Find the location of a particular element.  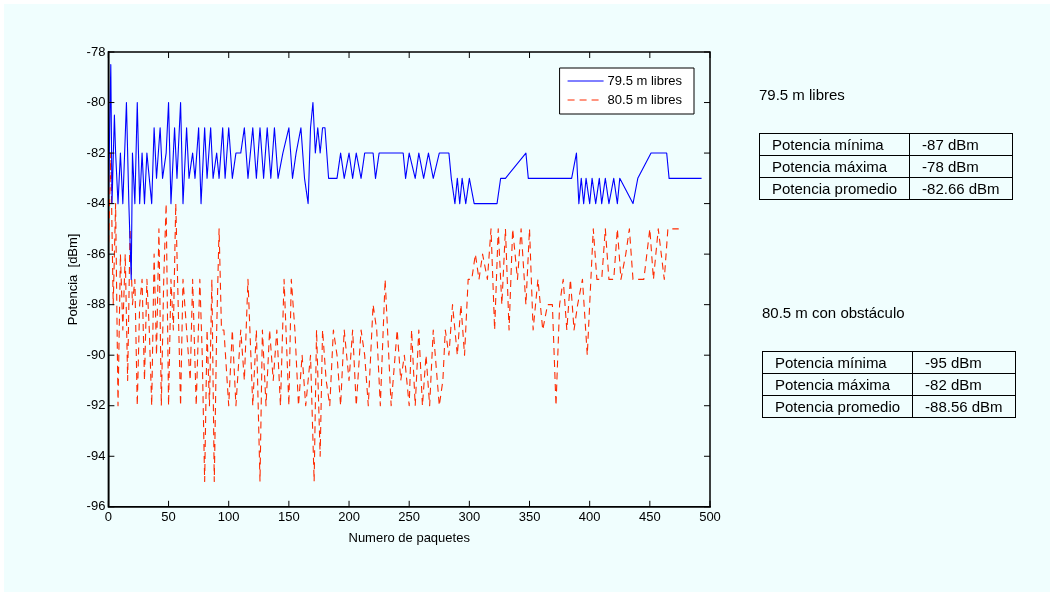

legend-label: 80.5 m libres is located at coordinates (645, 99).